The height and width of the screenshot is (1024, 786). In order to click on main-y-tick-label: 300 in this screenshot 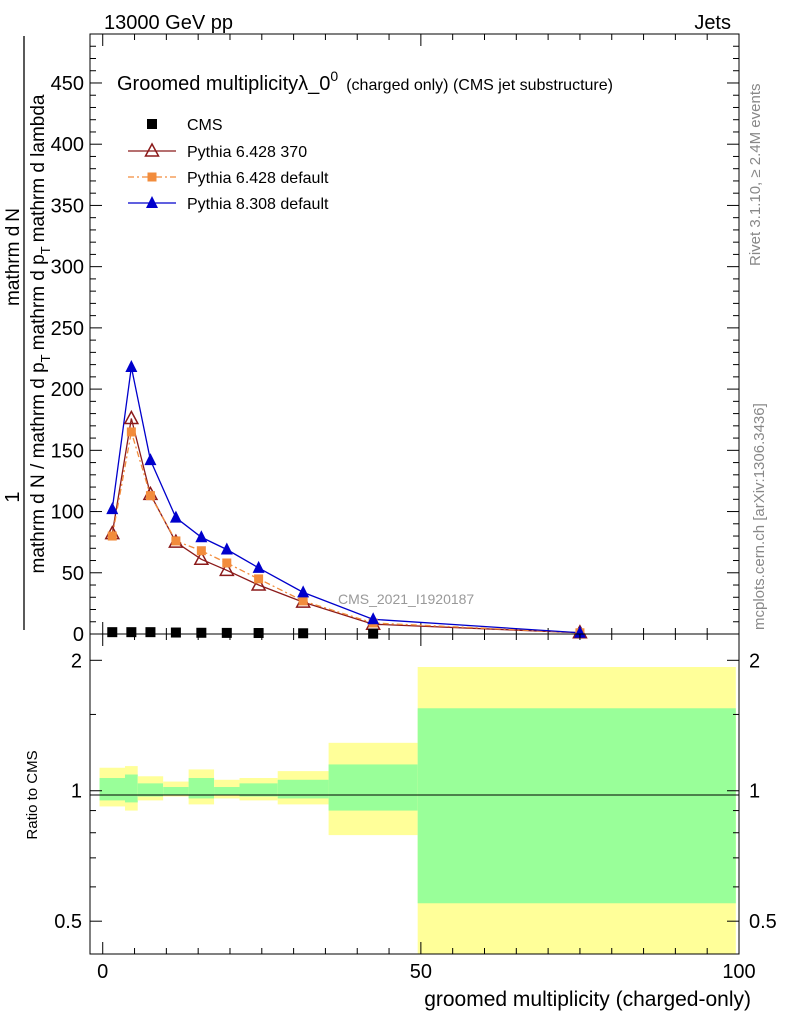, I will do `click(67, 268)`.